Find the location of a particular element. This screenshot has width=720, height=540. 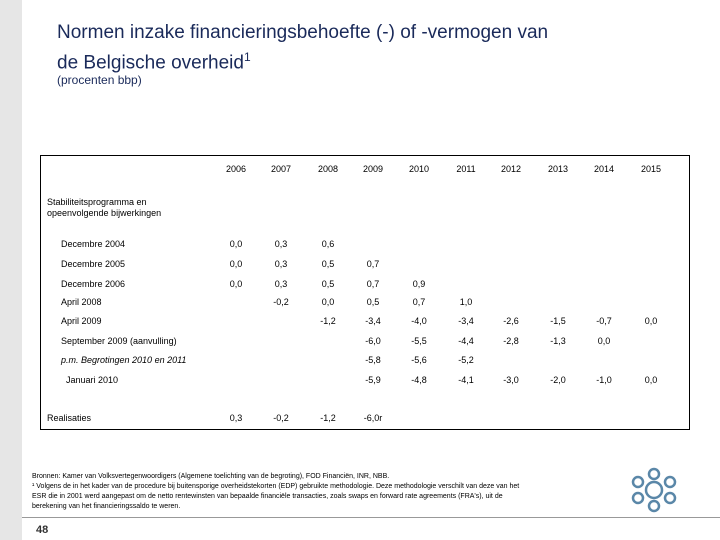

column-header: 2008 is located at coordinates (328, 169).